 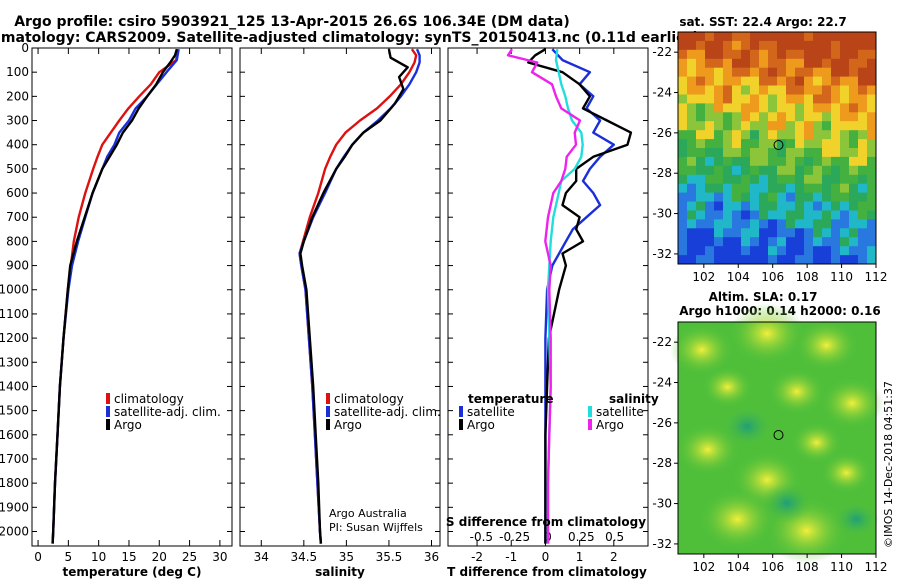 I want to click on map-lon-label: 104, so click(x=738, y=277).